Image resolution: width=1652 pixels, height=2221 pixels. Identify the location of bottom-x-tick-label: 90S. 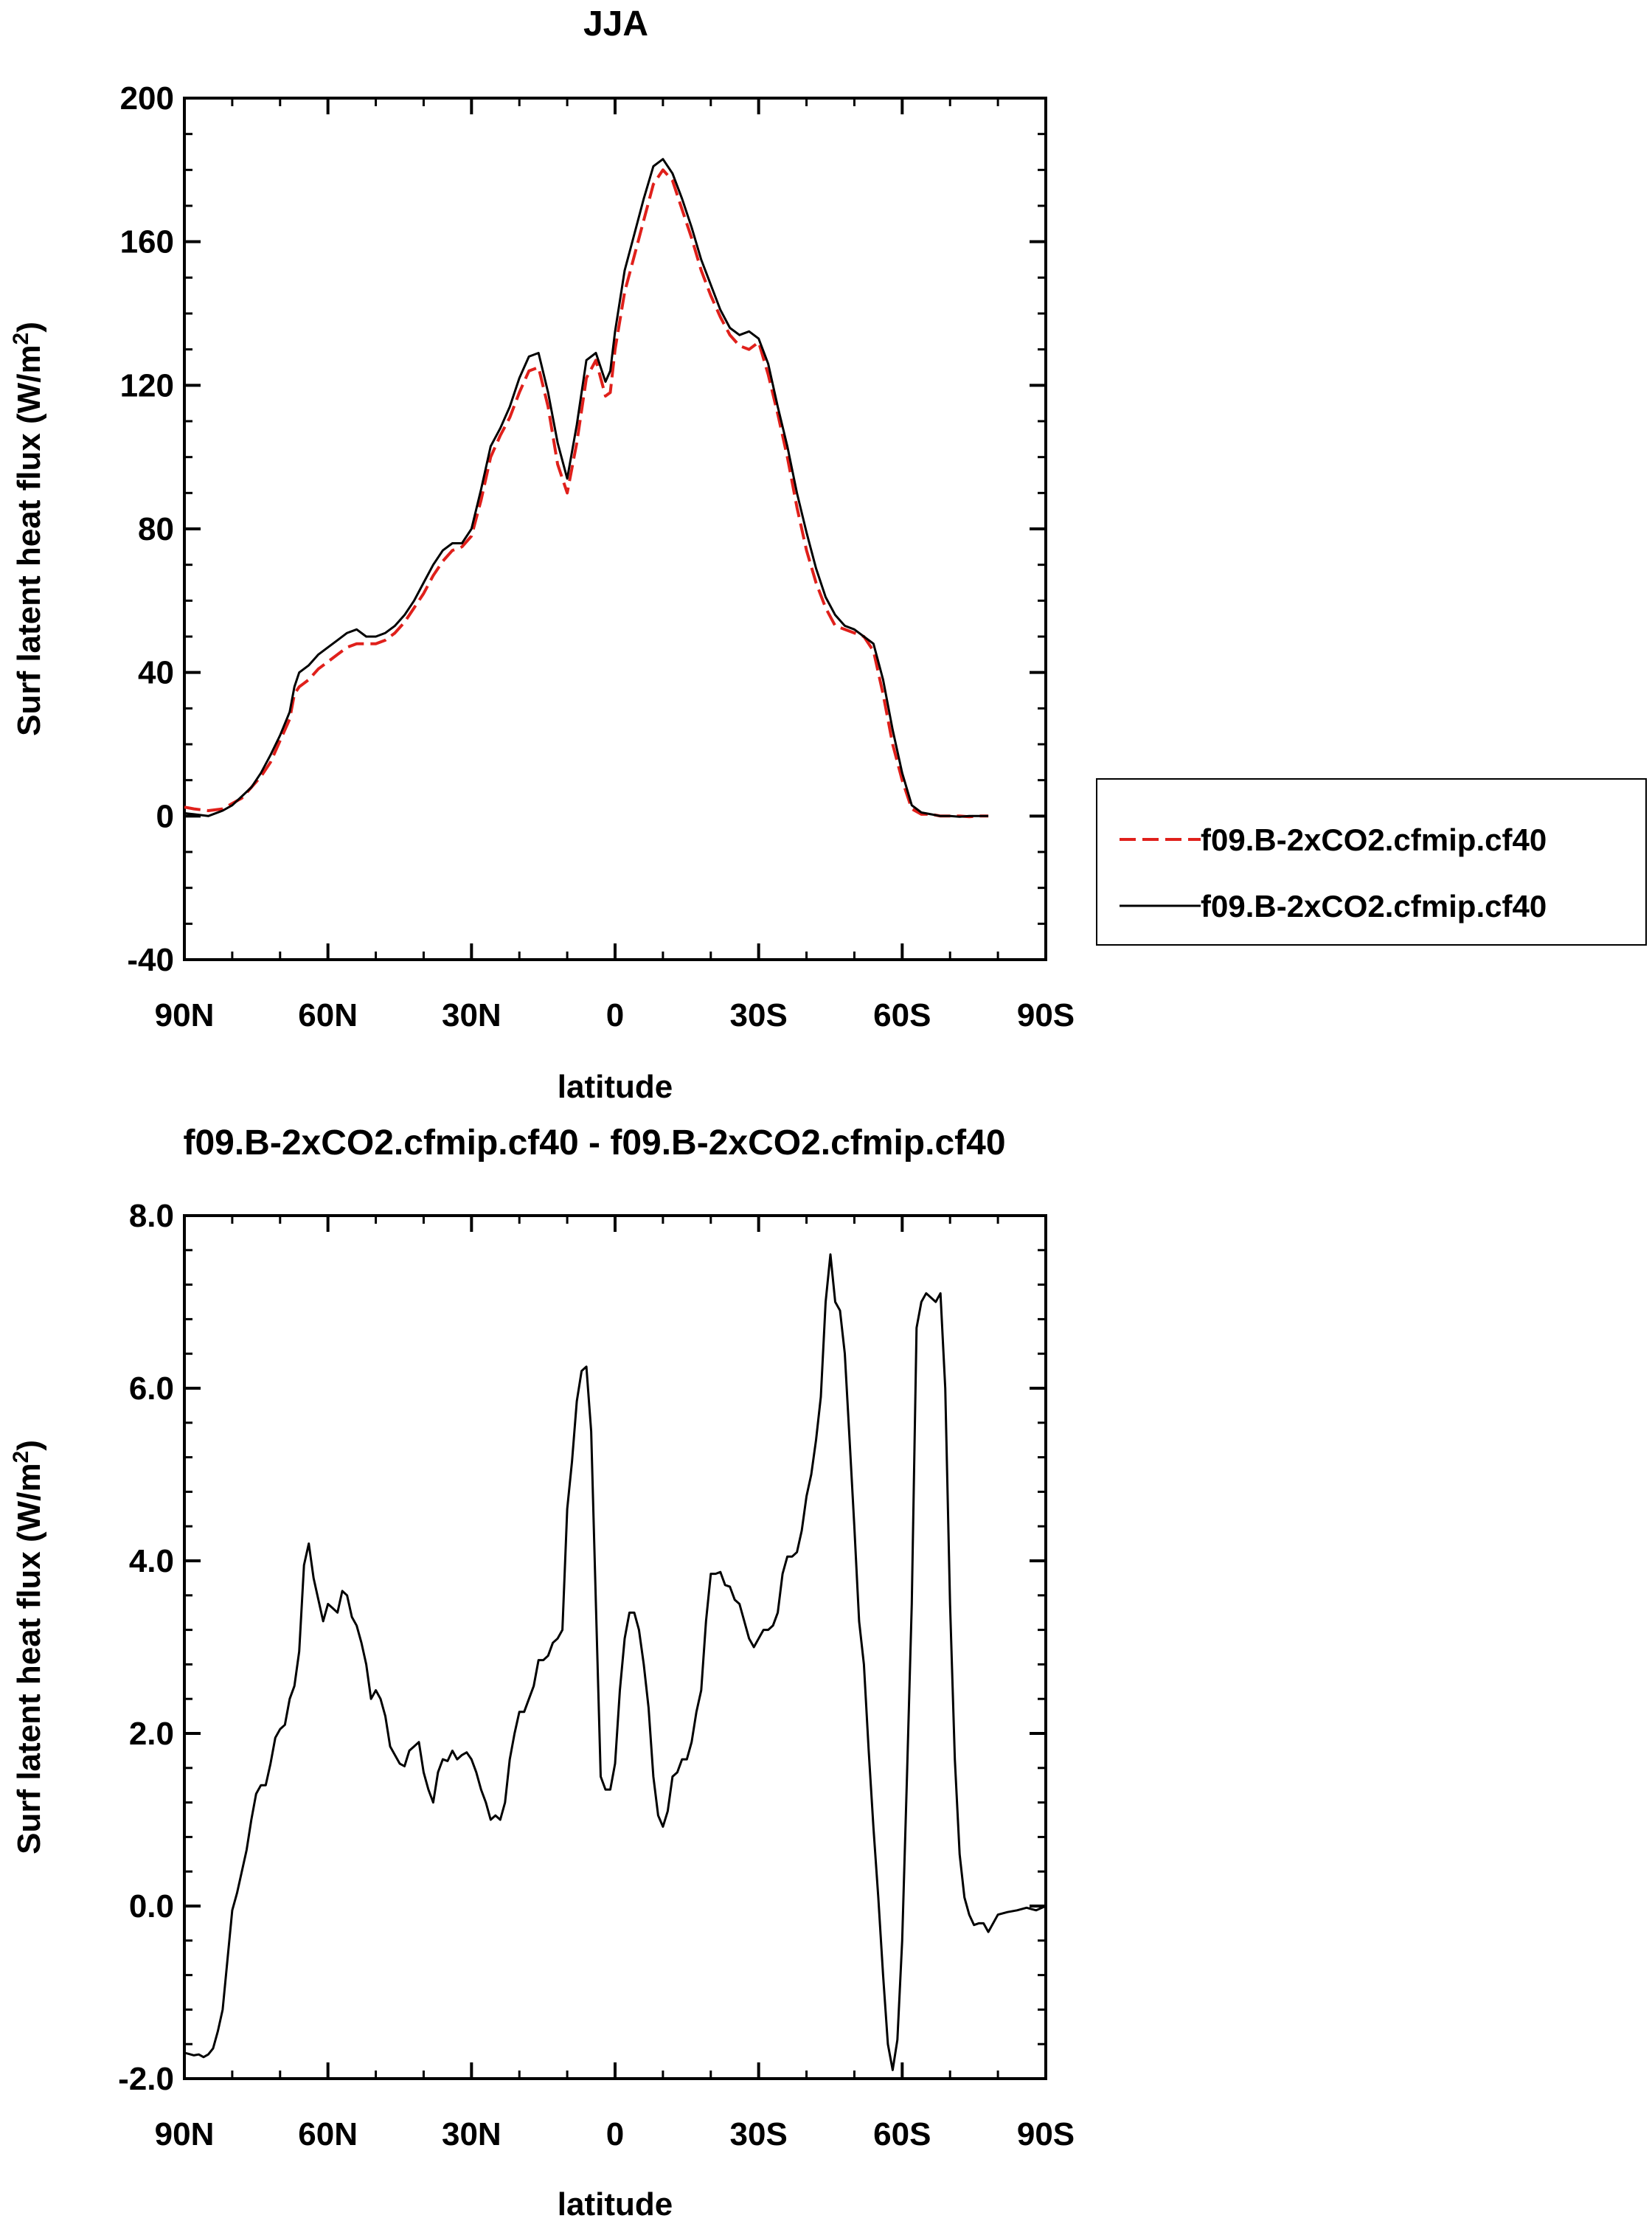
(1046, 2134).